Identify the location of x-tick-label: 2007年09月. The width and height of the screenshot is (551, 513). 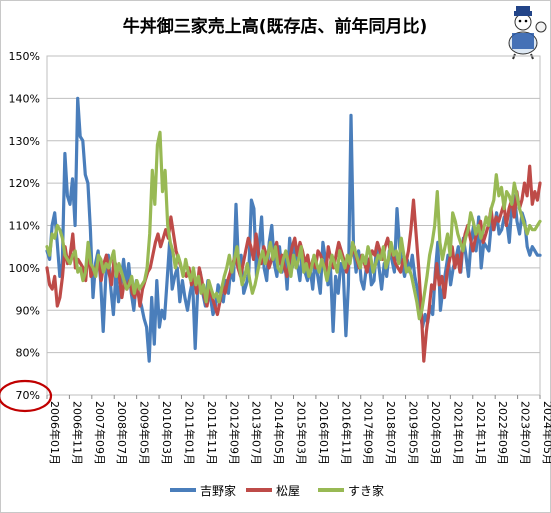
(100, 433).